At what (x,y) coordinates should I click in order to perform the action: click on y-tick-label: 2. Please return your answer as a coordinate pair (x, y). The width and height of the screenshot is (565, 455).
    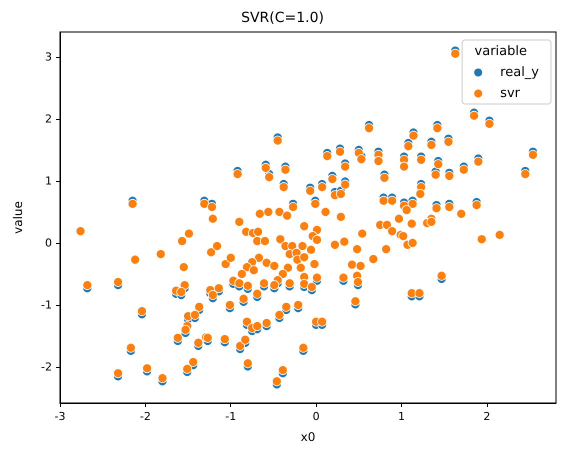
    Looking at the image, I should click on (48, 119).